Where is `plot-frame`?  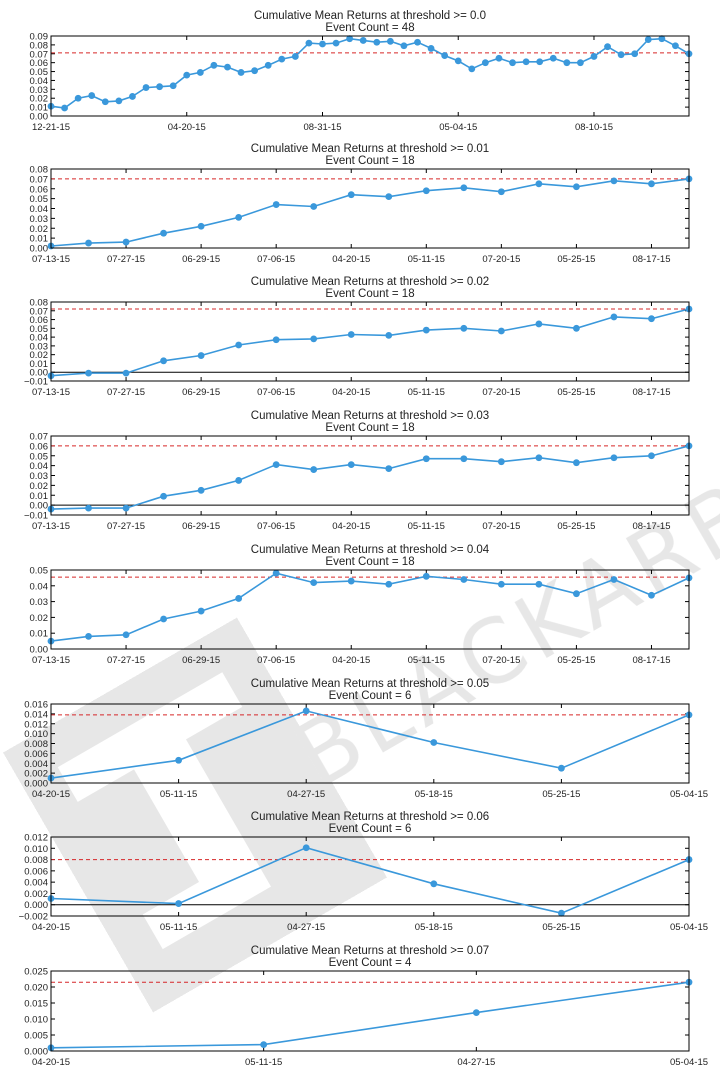 plot-frame is located at coordinates (370, 475).